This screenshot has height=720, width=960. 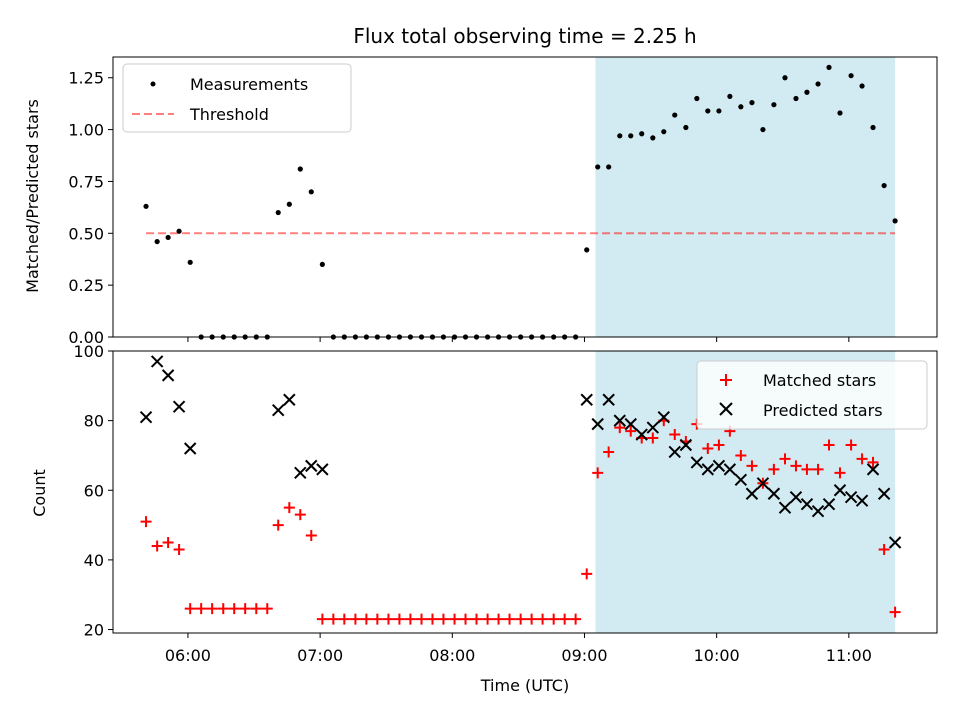 I want to click on top-panel-shaded-span, so click(x=745, y=197).